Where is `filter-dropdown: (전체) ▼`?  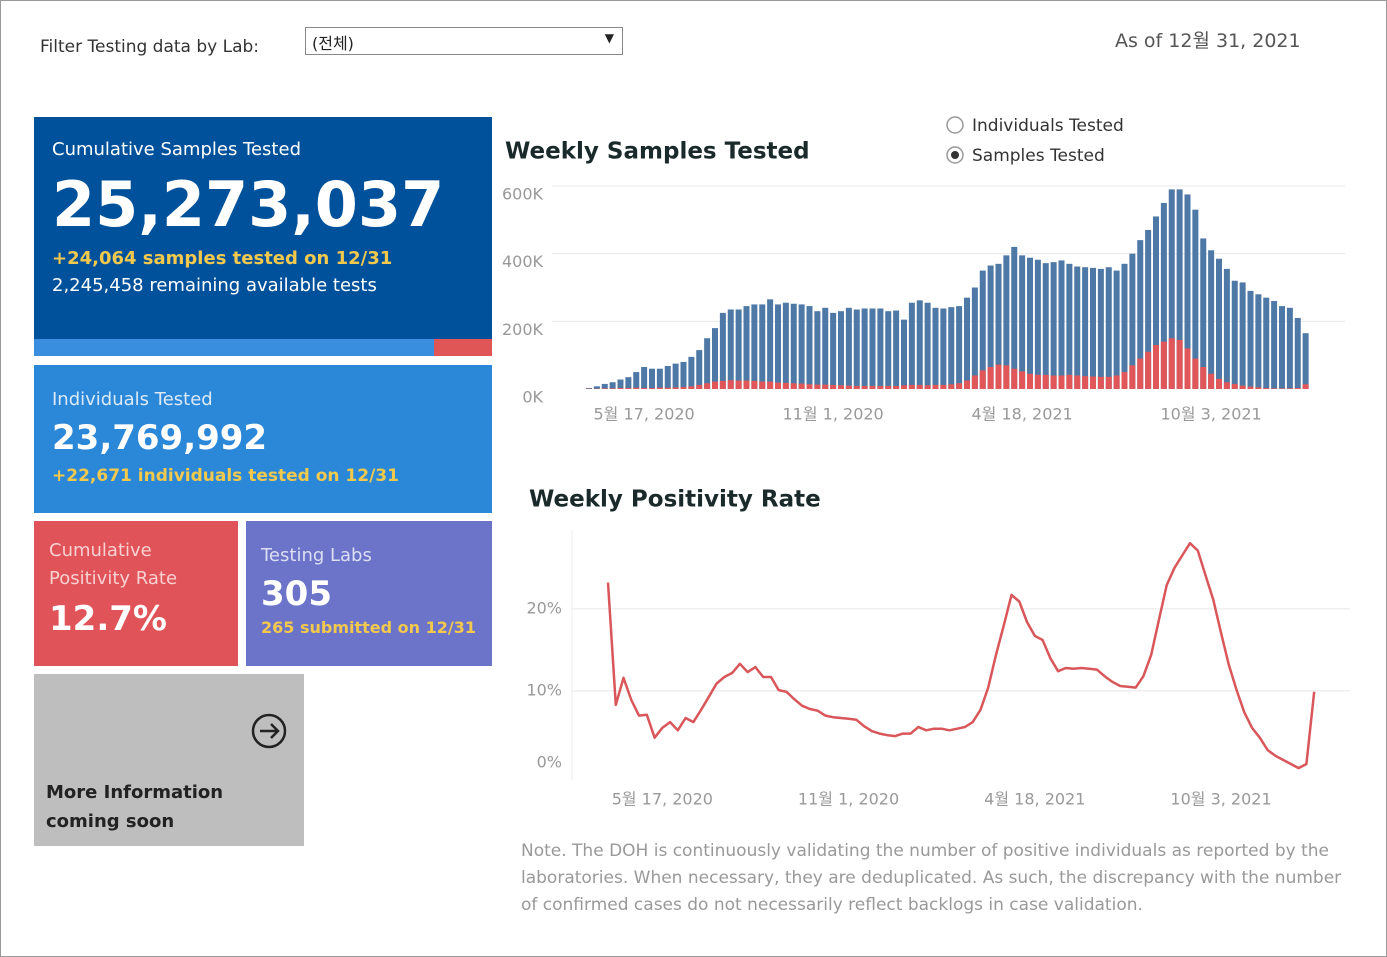
filter-dropdown: (전체) ▼ is located at coordinates (464, 41).